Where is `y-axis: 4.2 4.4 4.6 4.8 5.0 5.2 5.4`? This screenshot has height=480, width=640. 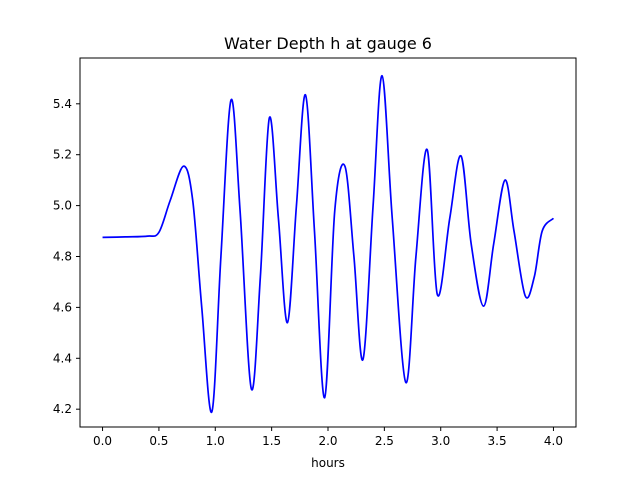 y-axis: 4.2 4.4 4.6 4.8 5.0 5.2 5.4 is located at coordinates (66, 256).